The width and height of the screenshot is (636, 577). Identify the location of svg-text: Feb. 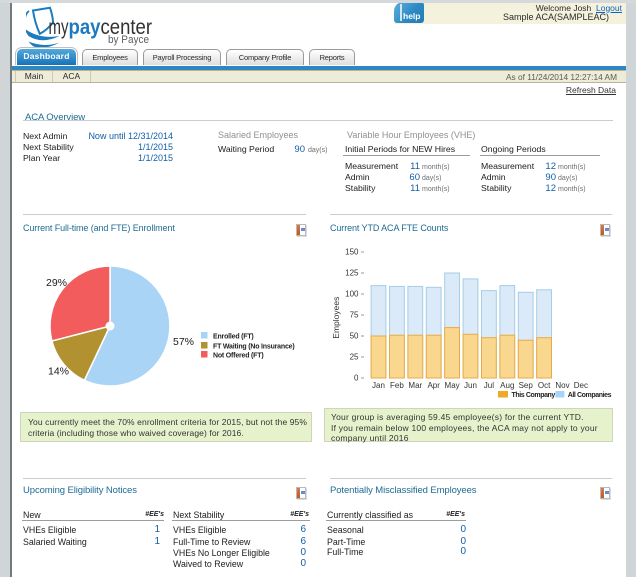
(397, 385).